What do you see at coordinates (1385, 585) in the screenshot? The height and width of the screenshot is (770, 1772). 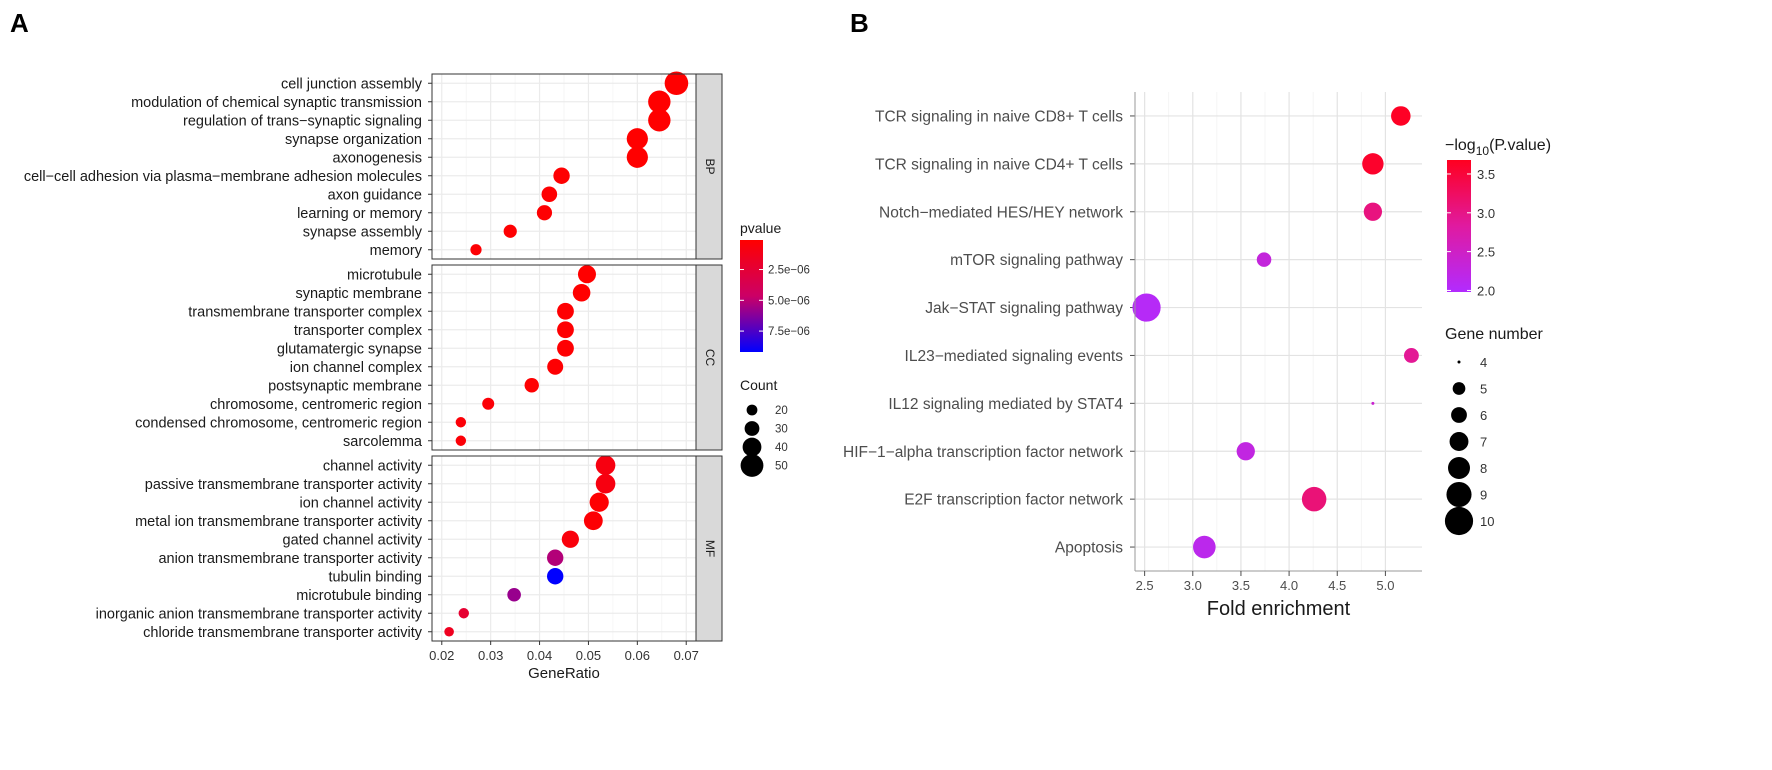 I see `x-tick-label: 5.0` at bounding box center [1385, 585].